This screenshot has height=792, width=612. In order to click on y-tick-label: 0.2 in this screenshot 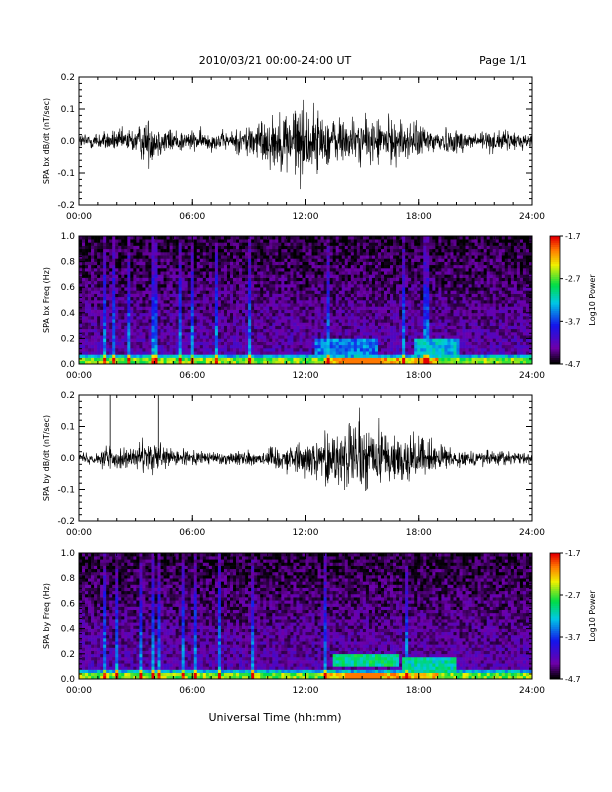, I will do `click(68, 78)`.